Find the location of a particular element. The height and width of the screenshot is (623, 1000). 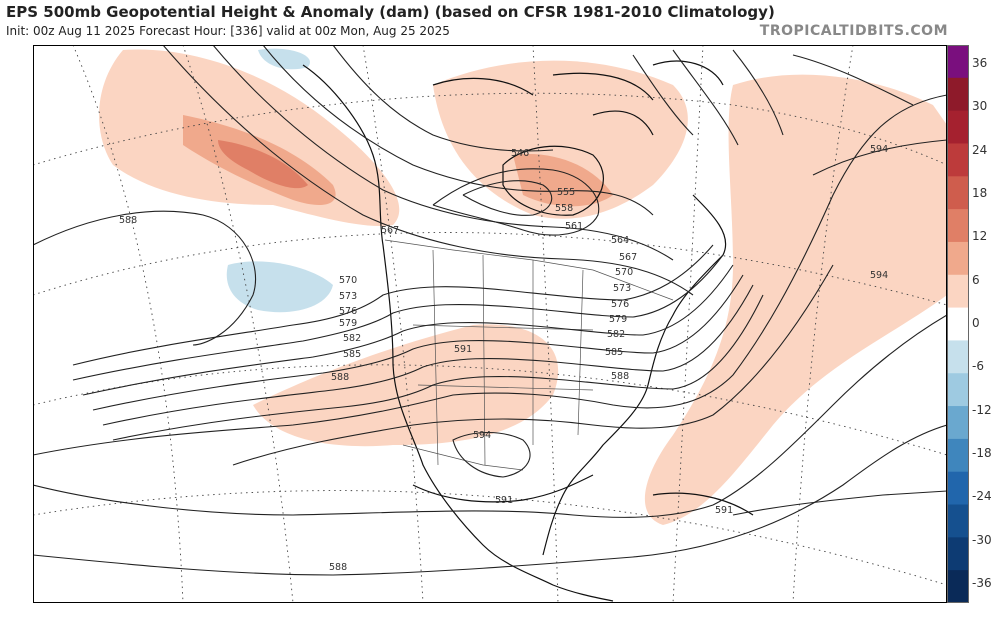

colorbar-label: -36 is located at coordinates (982, 583).